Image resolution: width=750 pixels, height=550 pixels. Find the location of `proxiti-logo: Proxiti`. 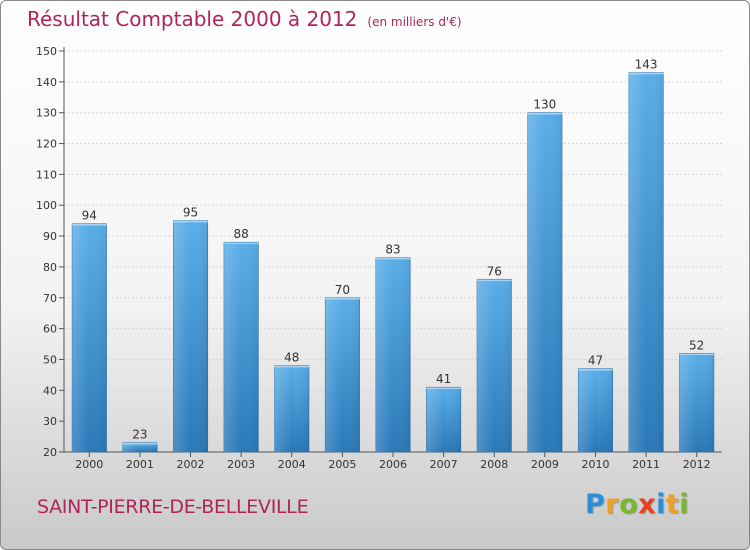

proxiti-logo: Proxiti is located at coordinates (637, 504).